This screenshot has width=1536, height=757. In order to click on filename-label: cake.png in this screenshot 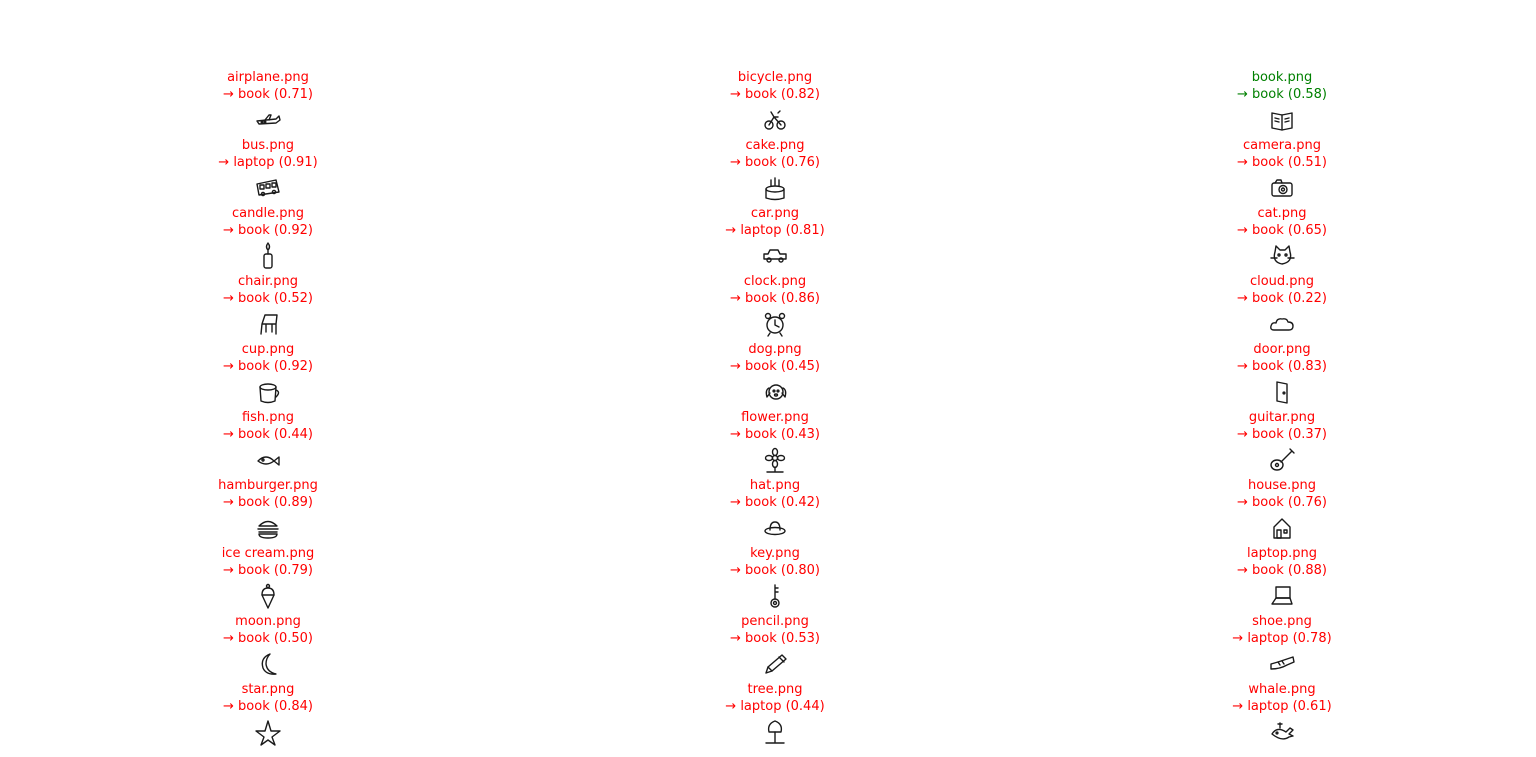, I will do `click(775, 145)`.